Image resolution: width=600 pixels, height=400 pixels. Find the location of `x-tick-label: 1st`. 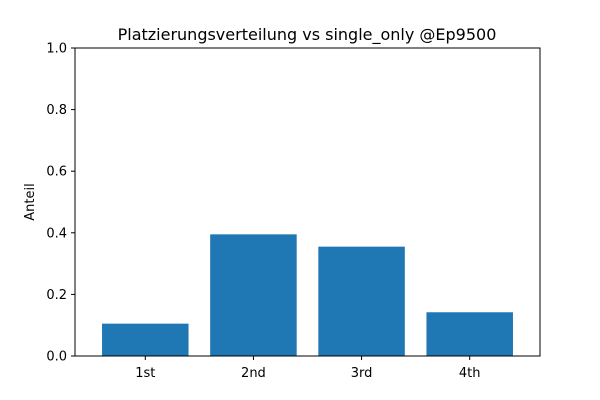

x-tick-label: 1st is located at coordinates (145, 373).